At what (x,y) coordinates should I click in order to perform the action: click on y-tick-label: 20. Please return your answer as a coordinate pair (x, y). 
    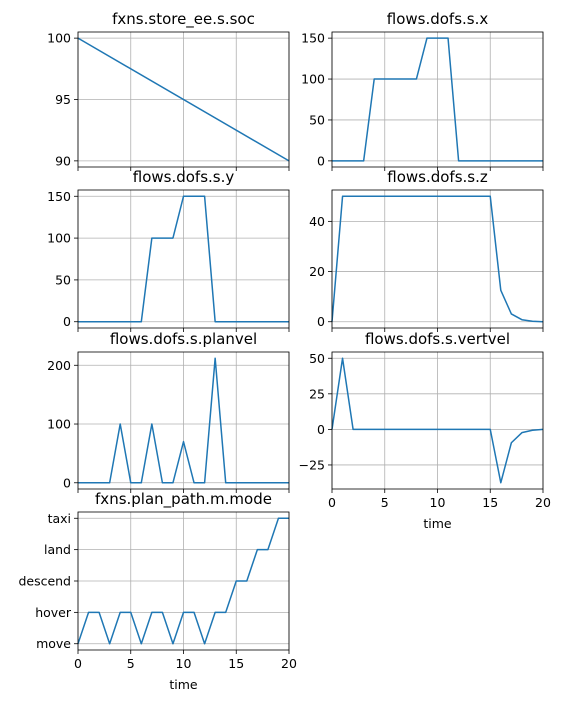
    Looking at the image, I should click on (317, 271).